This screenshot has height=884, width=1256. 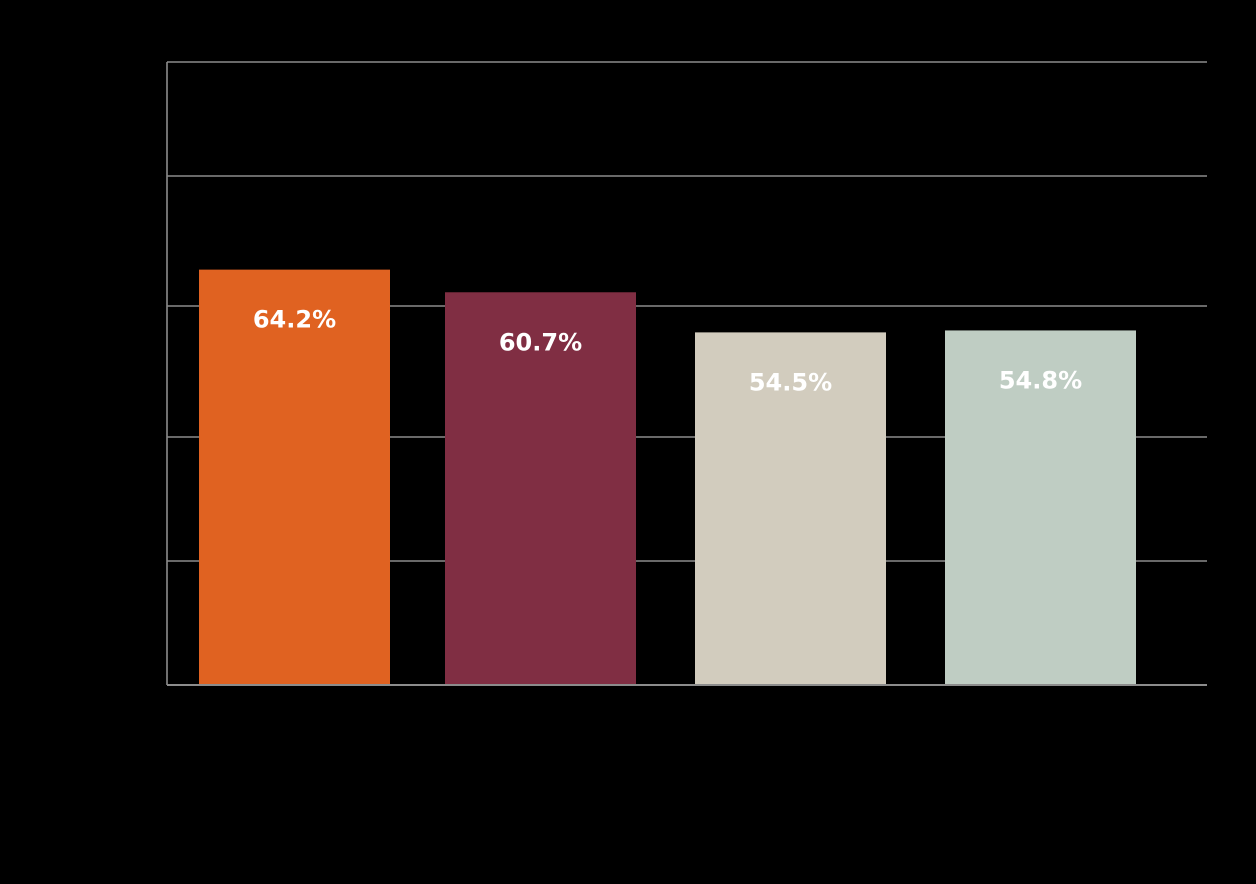 I want to click on bar-value-label-1: 64.2%, so click(x=294, y=320).